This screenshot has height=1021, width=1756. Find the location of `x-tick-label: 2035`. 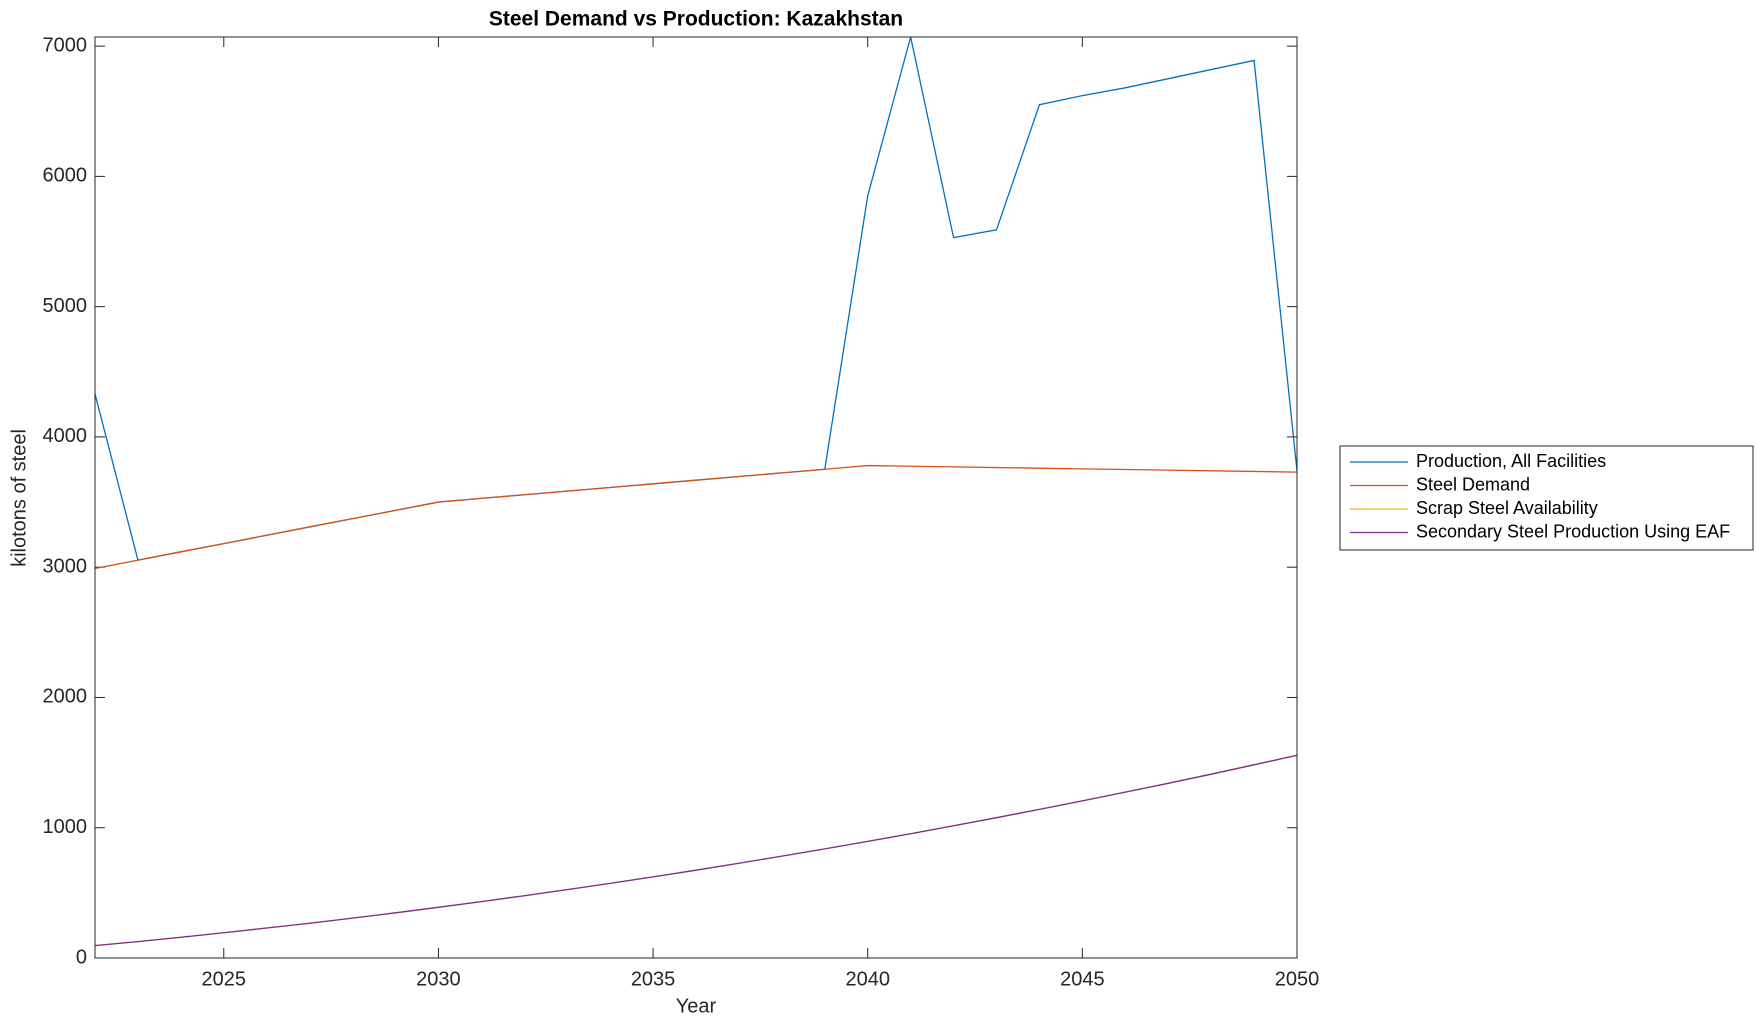

x-tick-label: 2035 is located at coordinates (653, 979).